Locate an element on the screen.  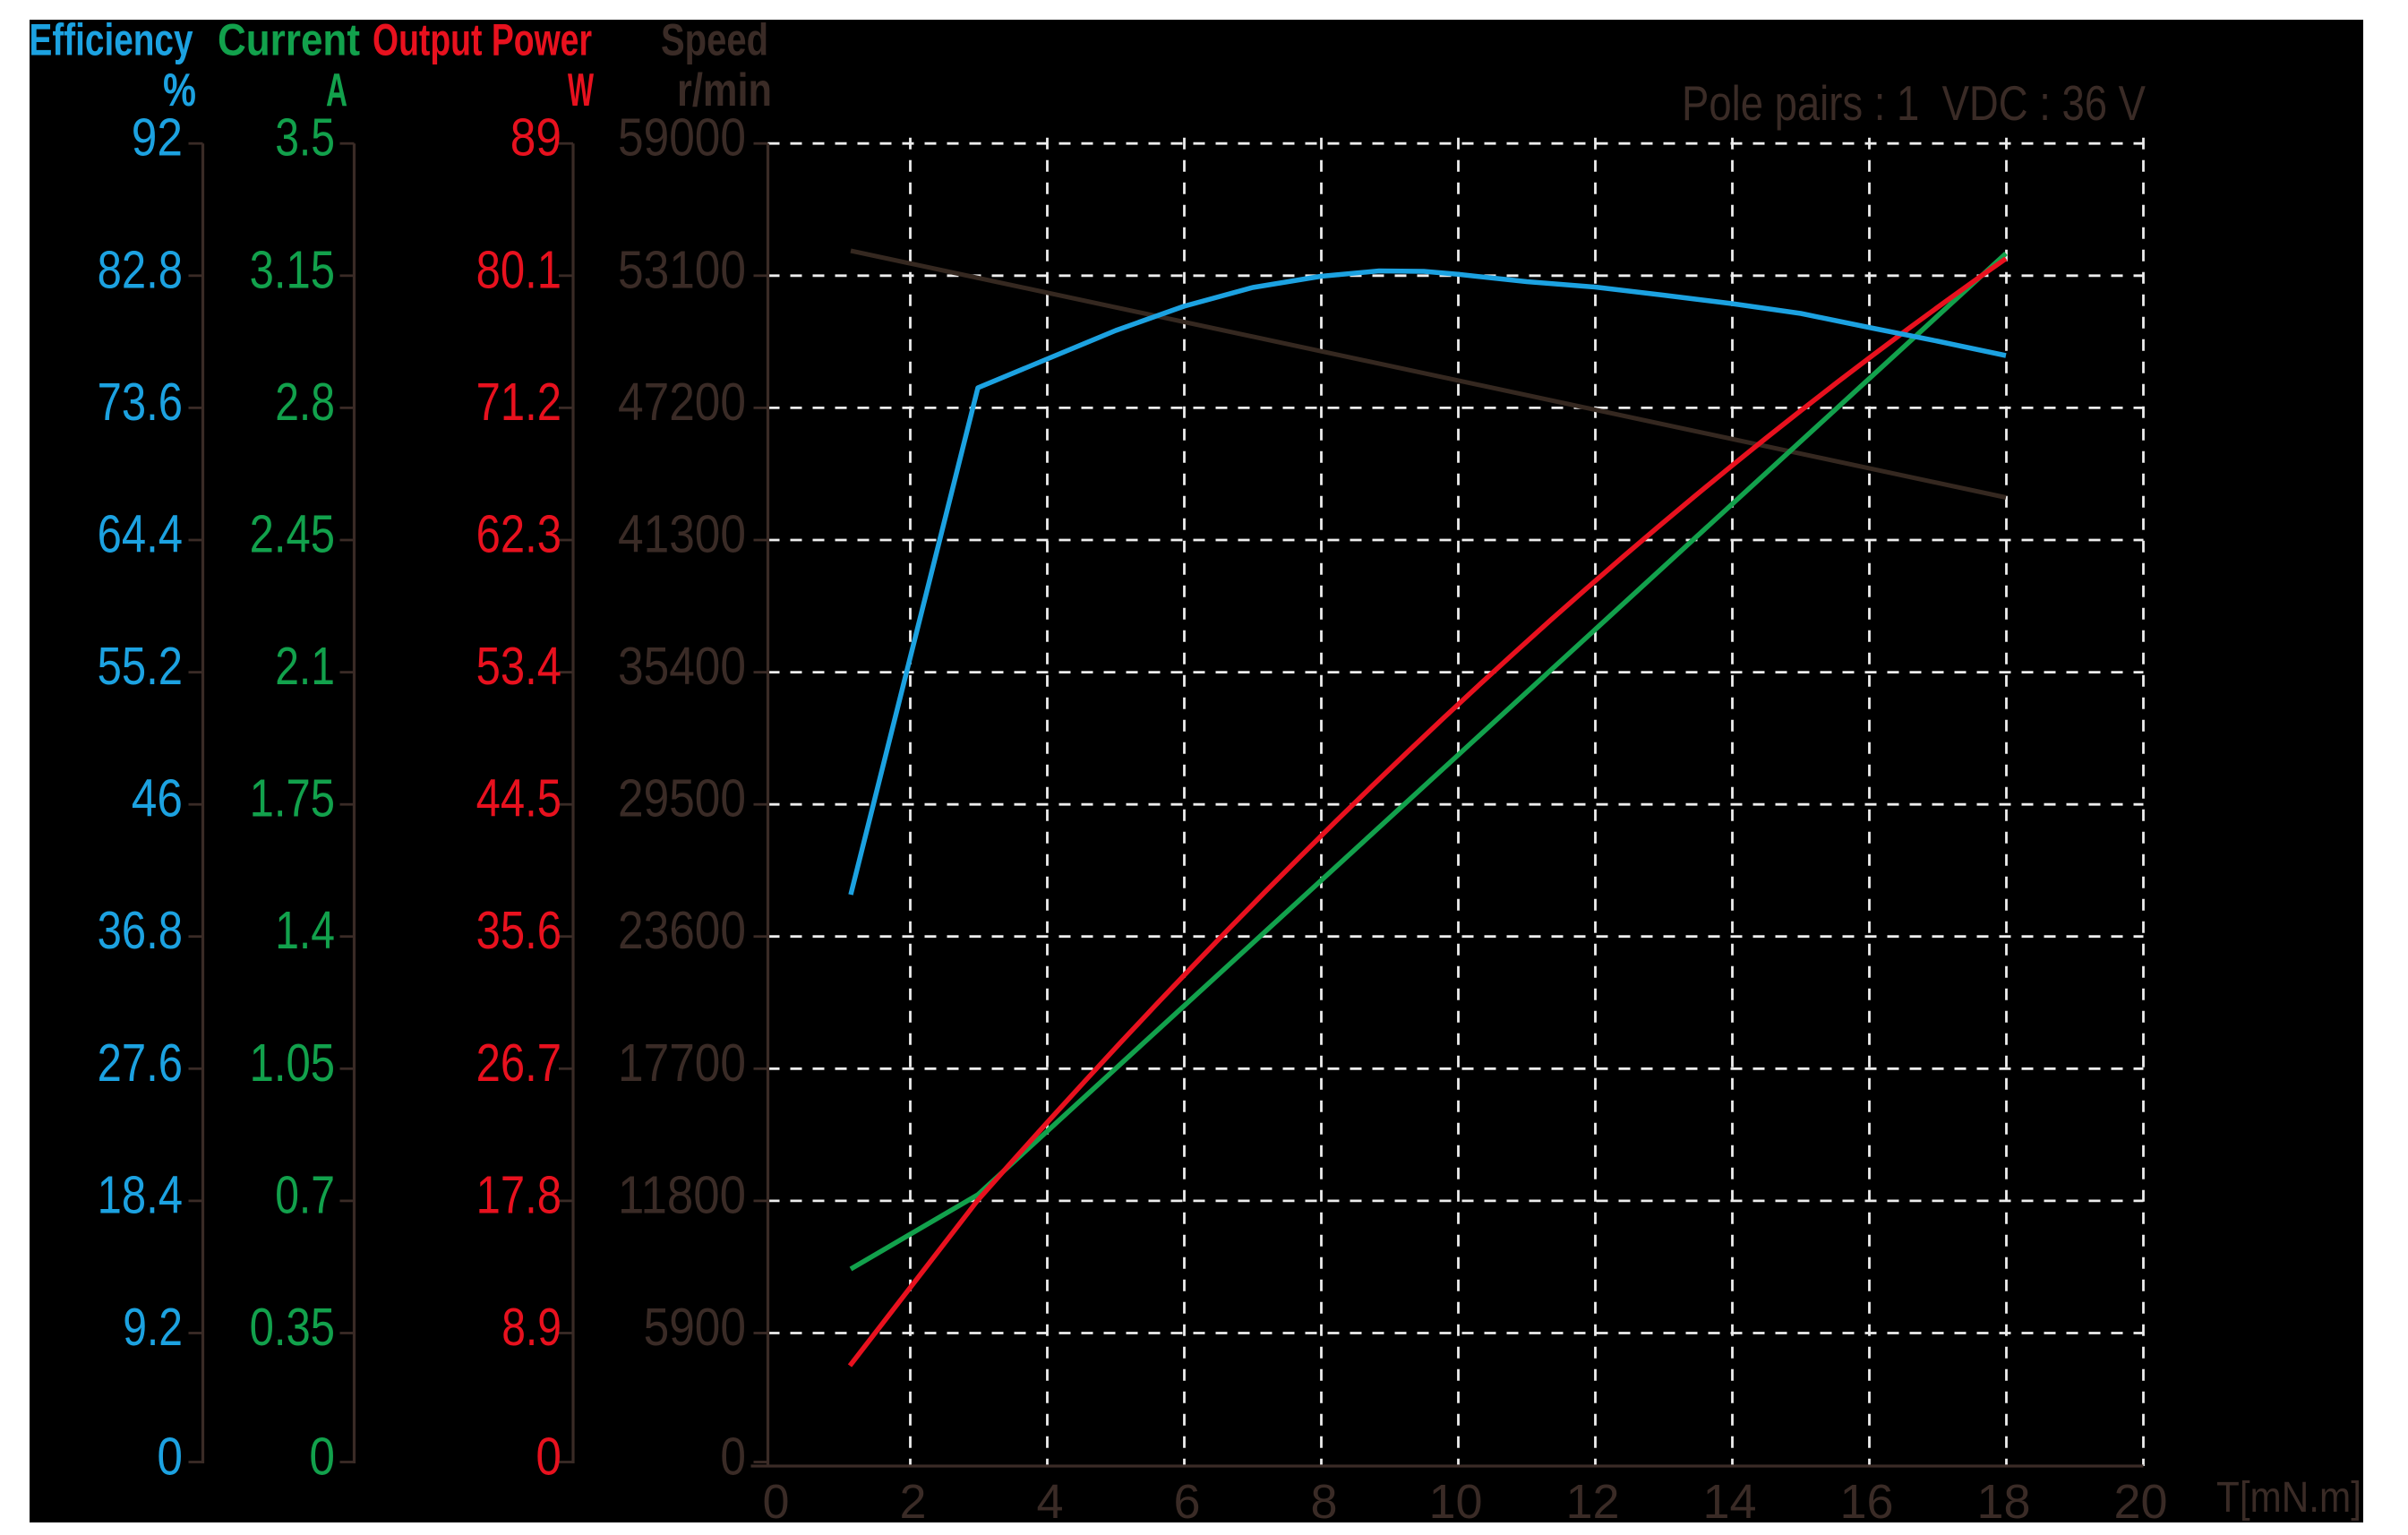
svg-text: 2.45 is located at coordinates (292, 534).